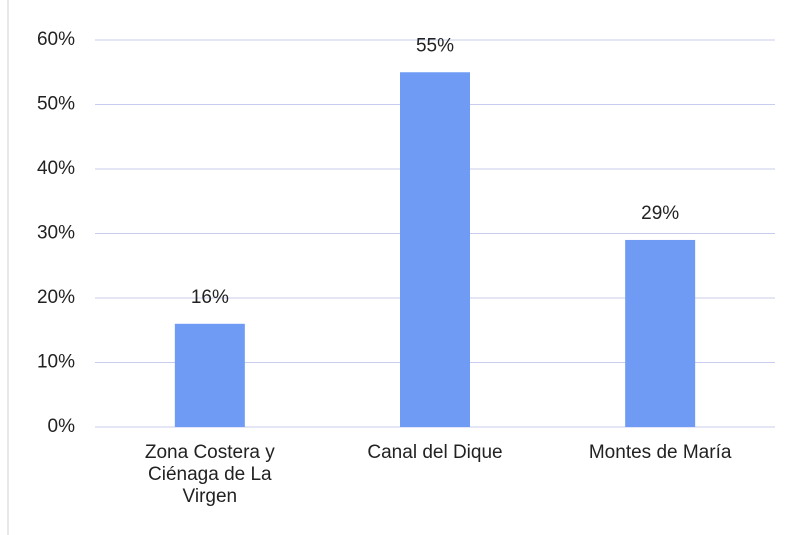 The width and height of the screenshot is (789, 535). I want to click on data-label: 16%, so click(210, 297).